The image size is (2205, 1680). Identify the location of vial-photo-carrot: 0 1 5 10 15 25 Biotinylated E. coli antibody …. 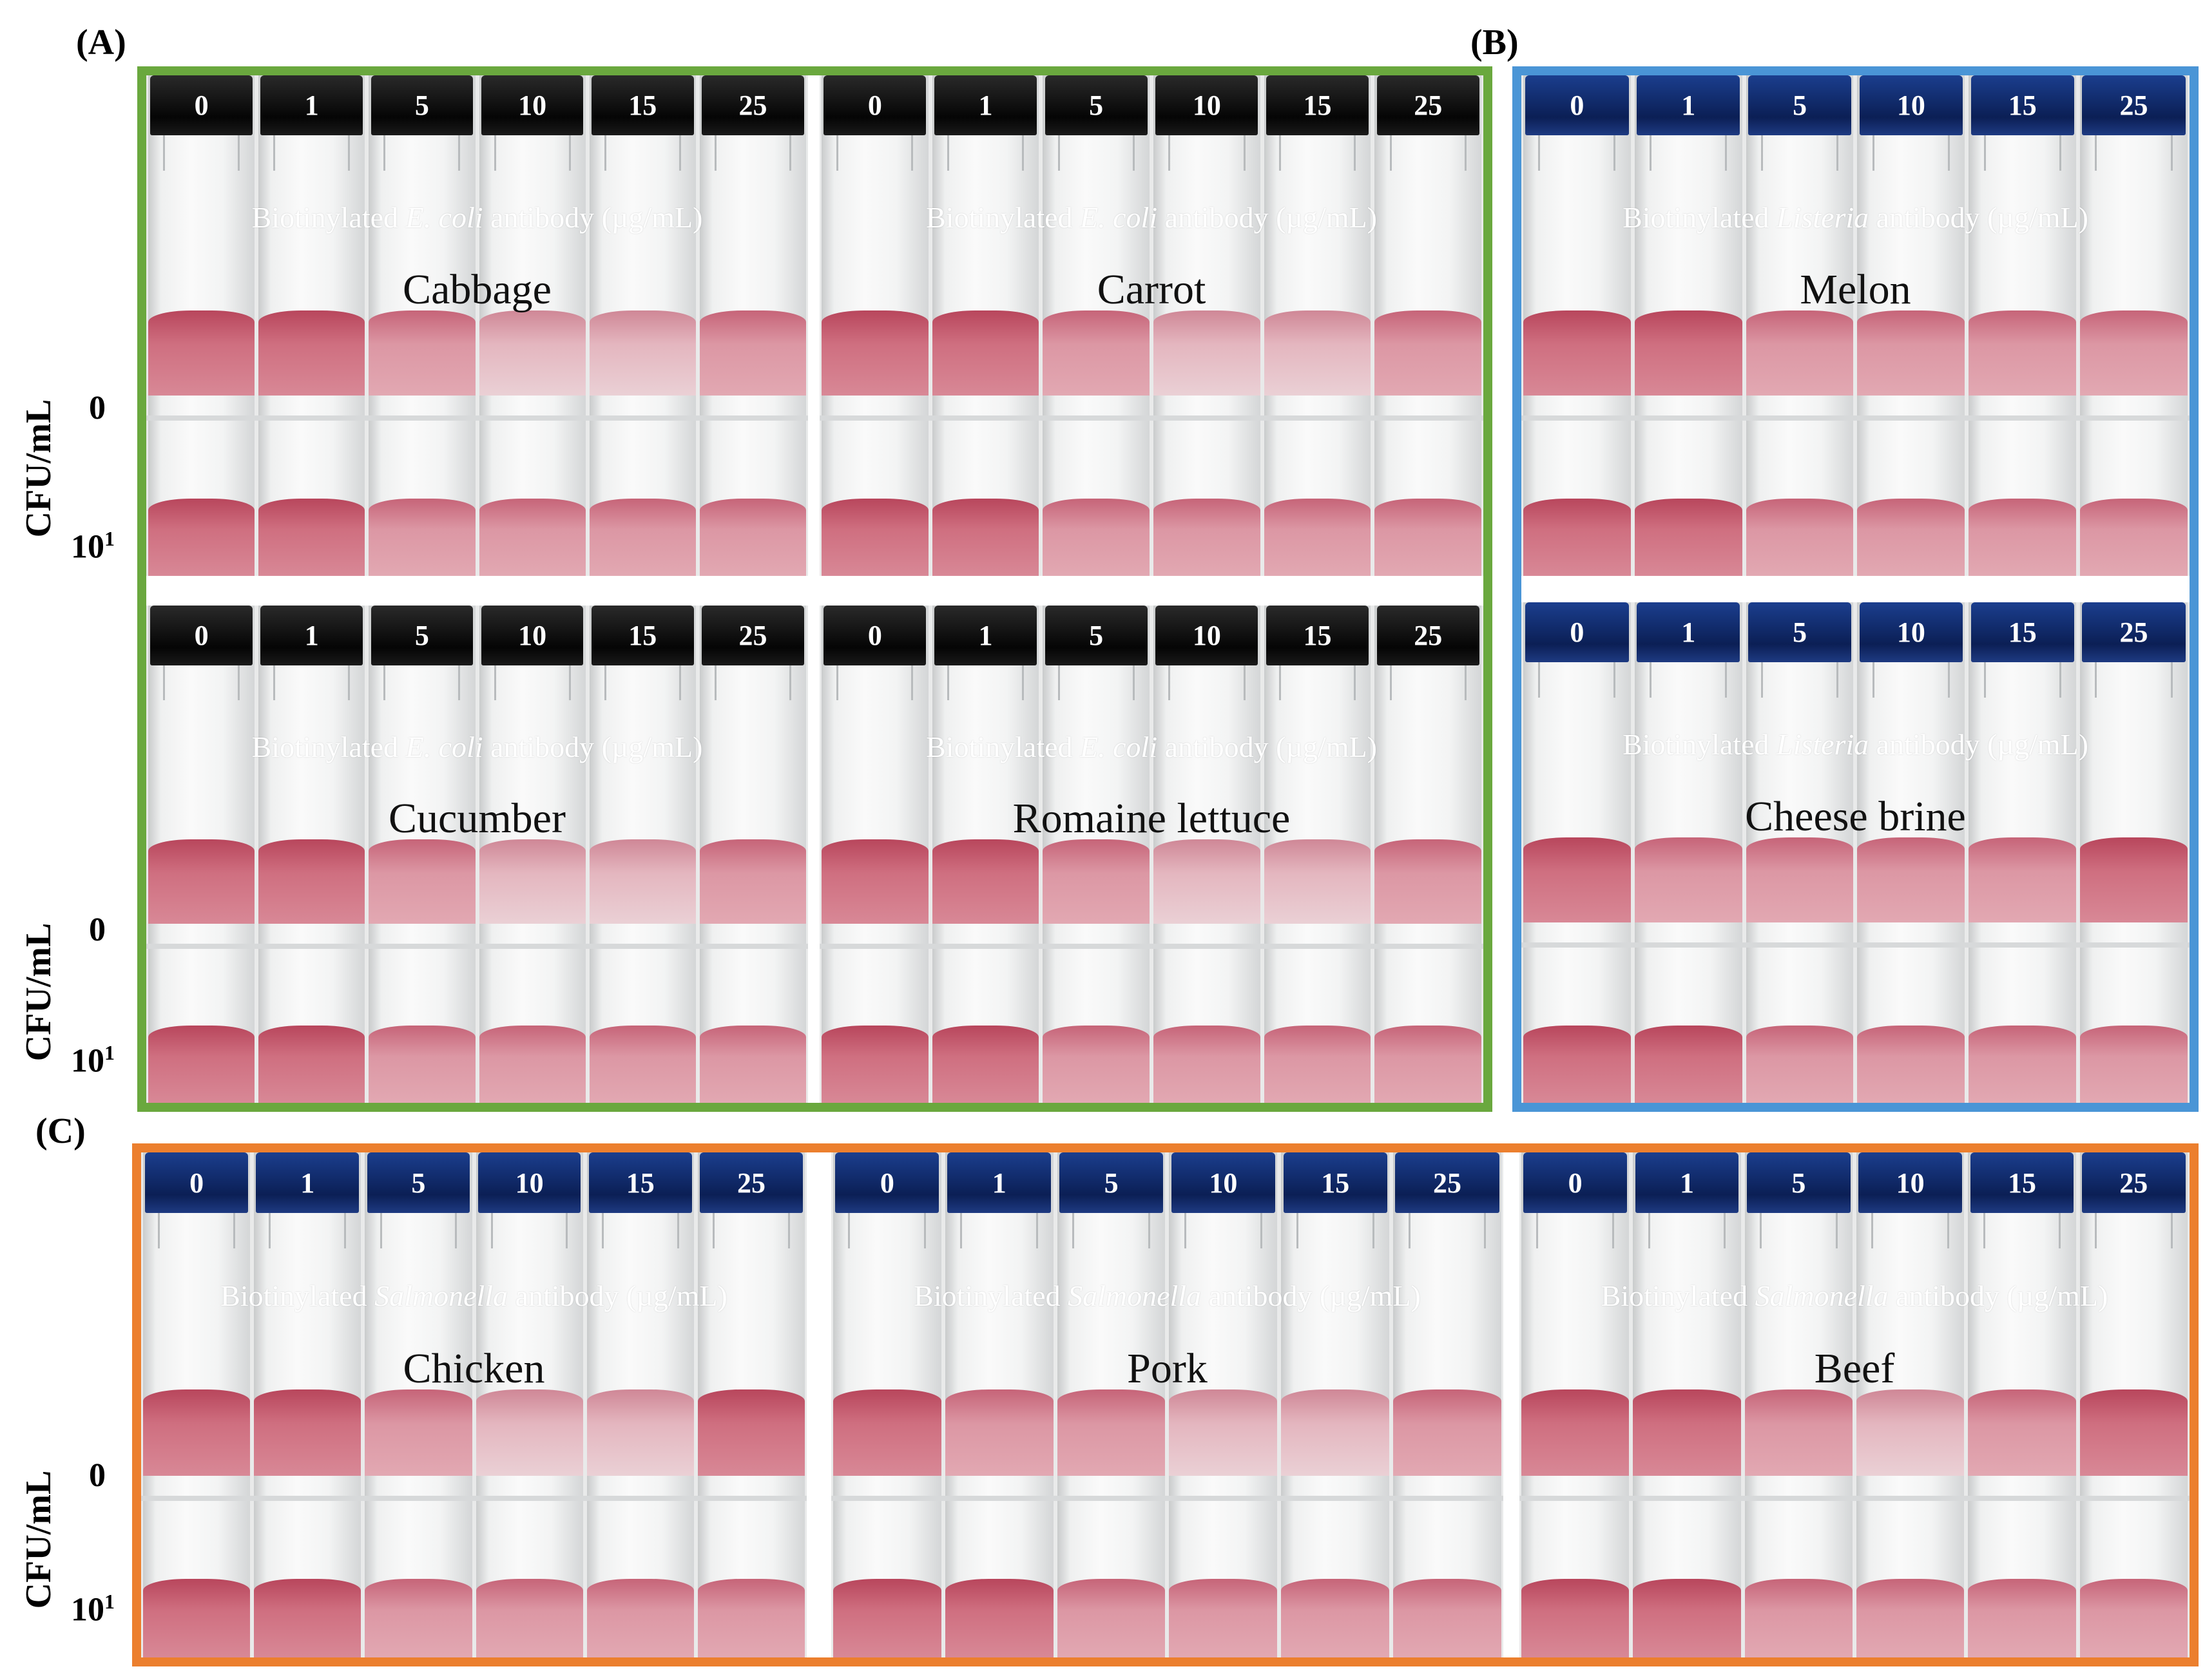
(1151, 325).